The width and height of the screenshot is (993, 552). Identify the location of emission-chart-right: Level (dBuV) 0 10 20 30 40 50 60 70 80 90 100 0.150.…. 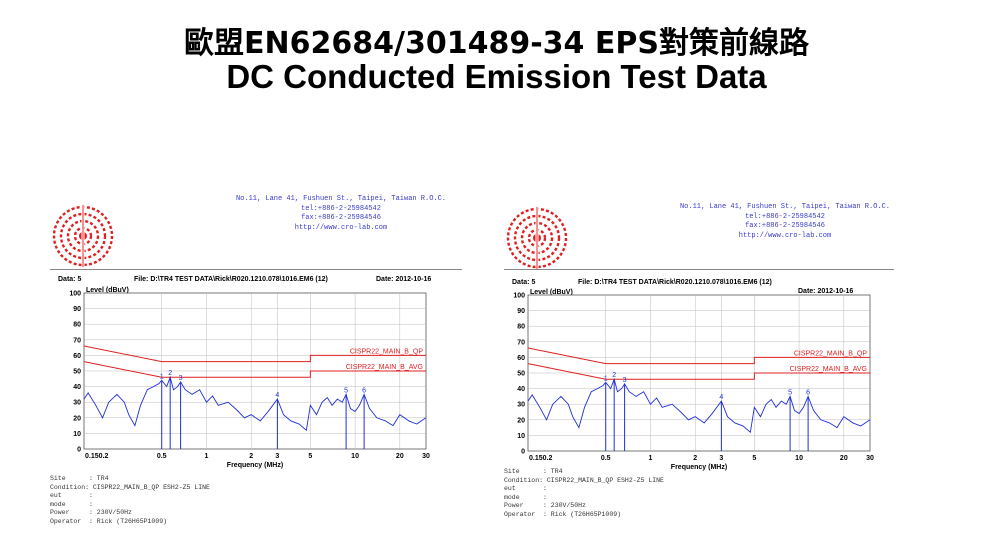
(693, 380).